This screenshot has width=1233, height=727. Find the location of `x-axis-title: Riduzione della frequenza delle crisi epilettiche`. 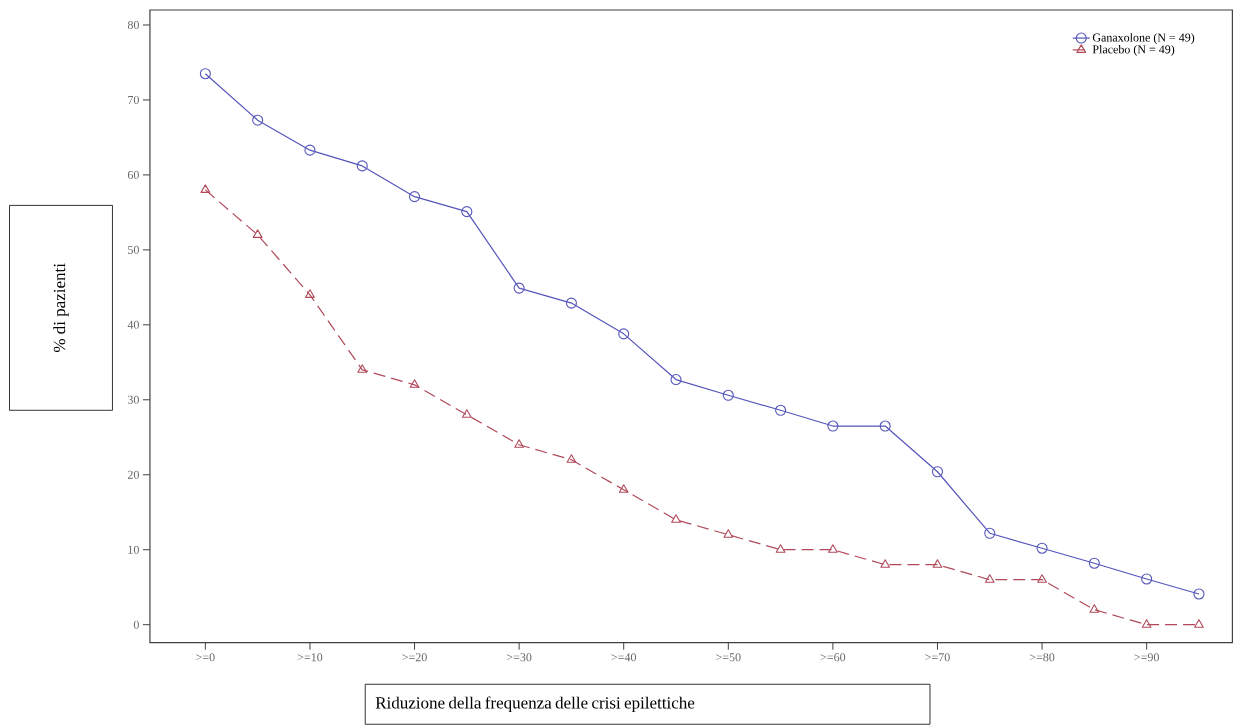

x-axis-title: Riduzione della frequenza delle crisi epilettiche is located at coordinates (535, 704).